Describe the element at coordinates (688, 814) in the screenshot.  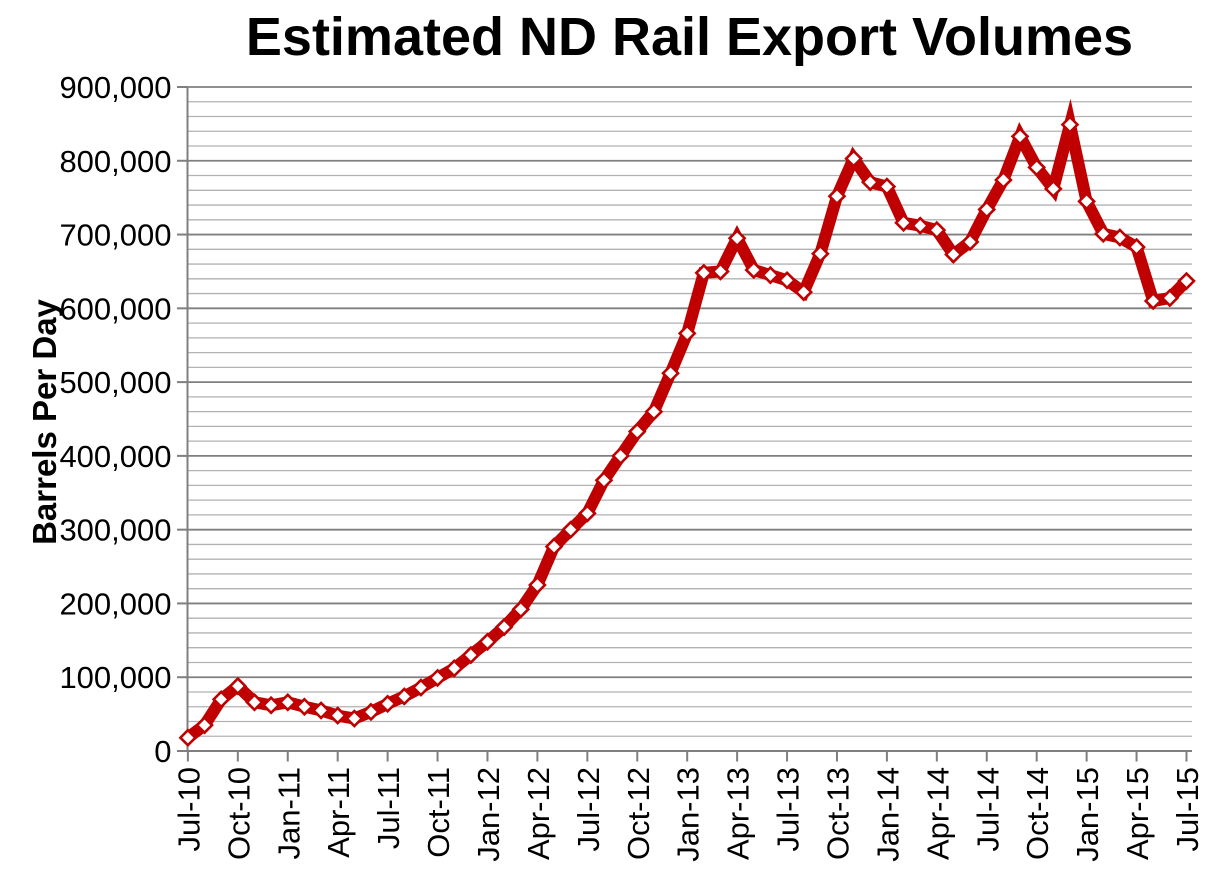
I see `x-tick-label: Jan-13` at that location.